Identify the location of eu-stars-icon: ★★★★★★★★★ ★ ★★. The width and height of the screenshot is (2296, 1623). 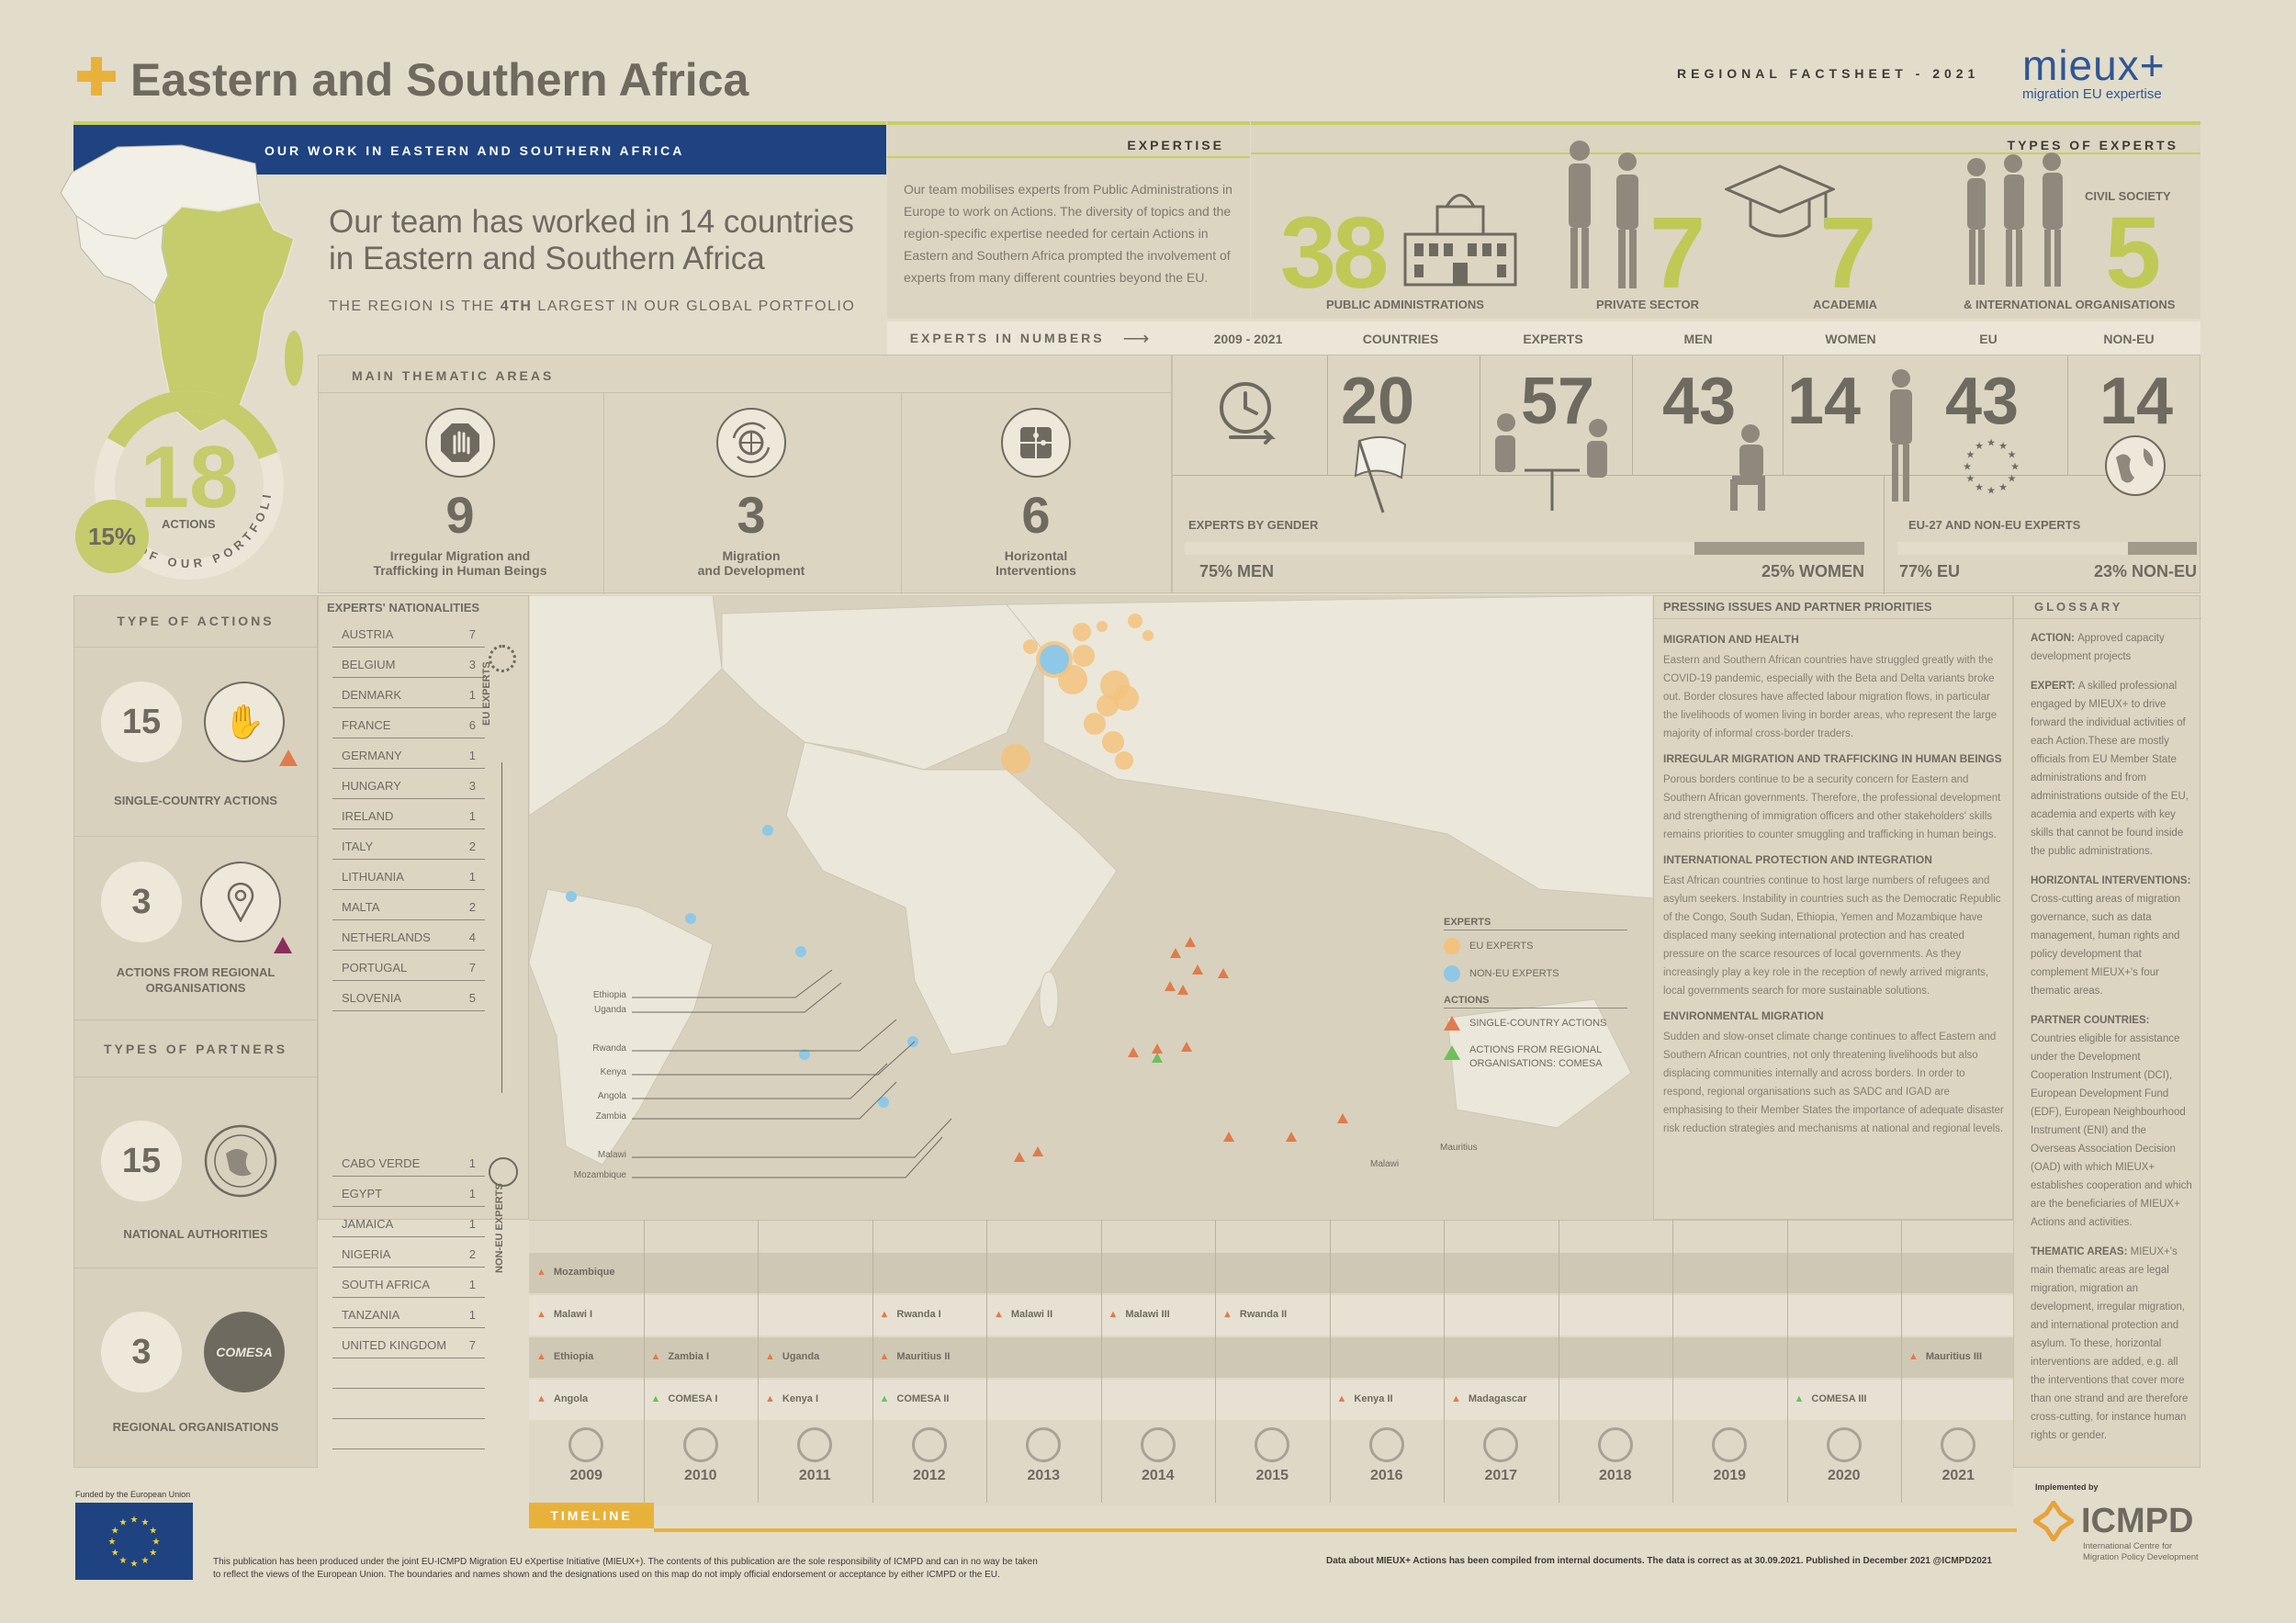
(1992, 467).